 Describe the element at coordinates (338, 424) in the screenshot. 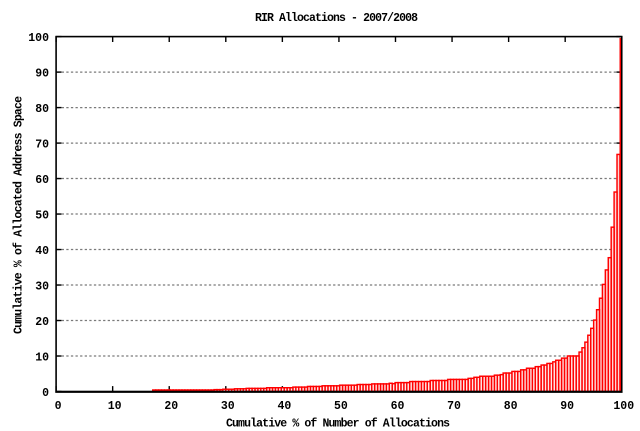

I see `svg-text:Cumulative % of Number of Allo: Cumulative % of Number of Allocations` at that location.